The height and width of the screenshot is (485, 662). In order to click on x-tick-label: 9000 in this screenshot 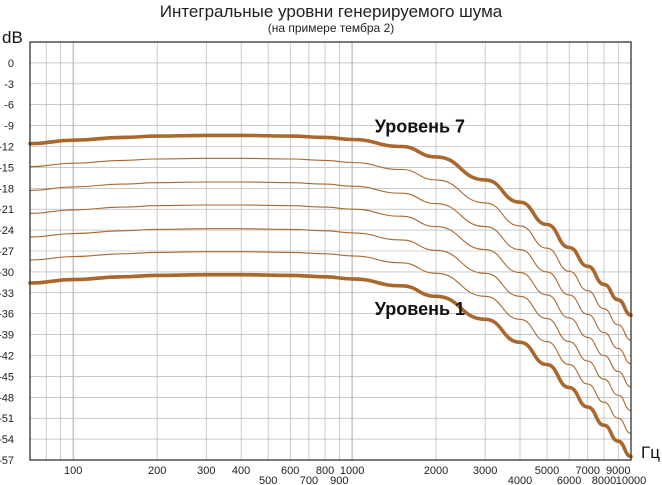, I will do `click(618, 471)`.